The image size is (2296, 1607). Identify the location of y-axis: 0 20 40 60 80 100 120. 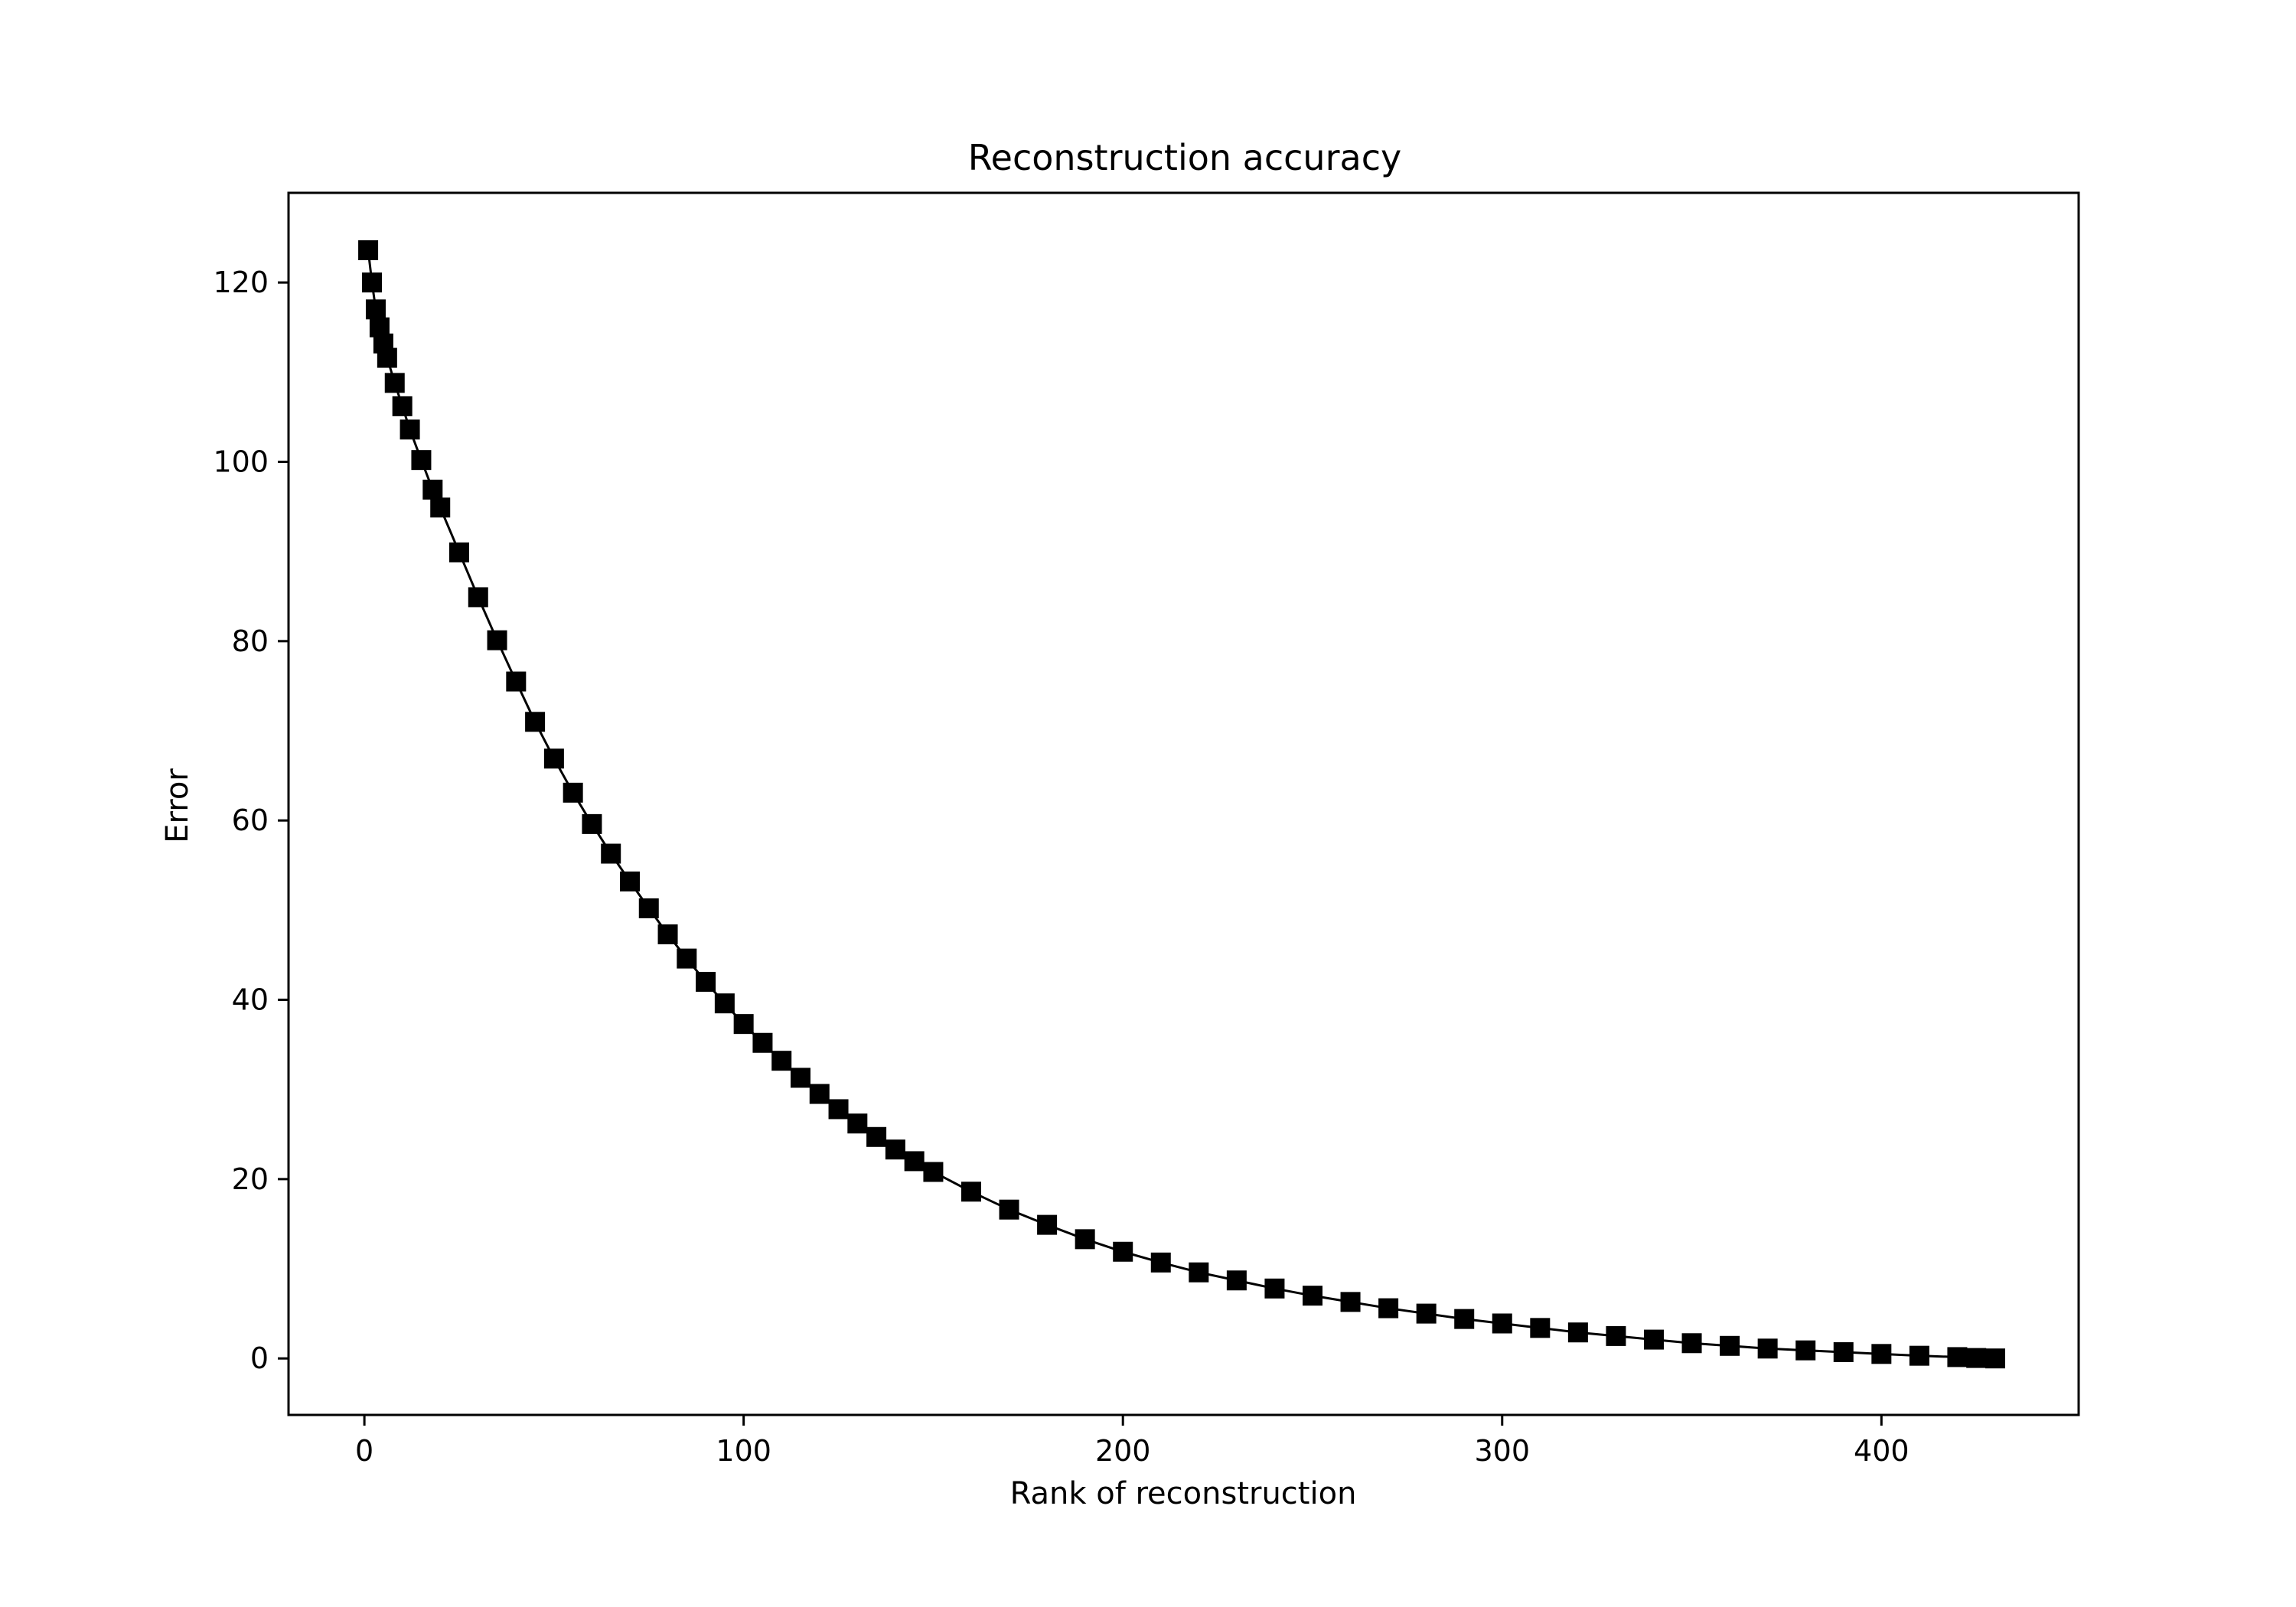
(251, 820).